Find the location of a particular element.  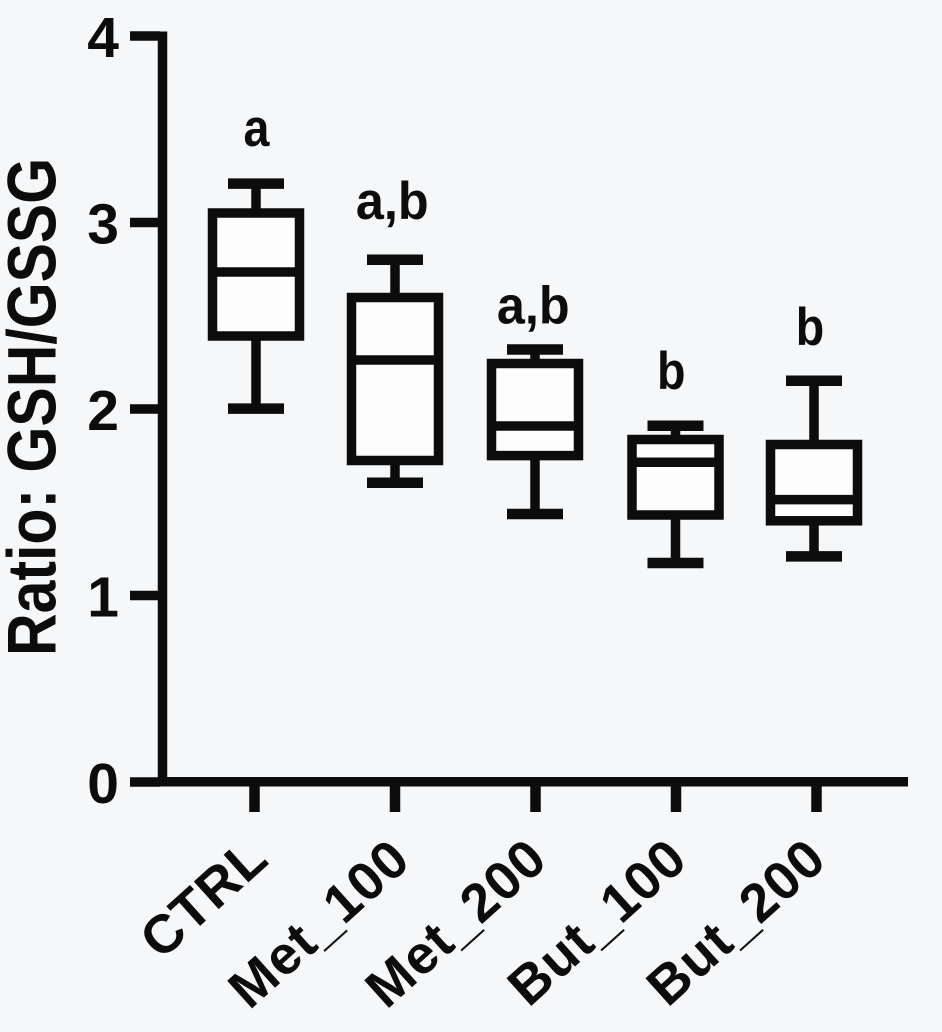

svg-text: 3 is located at coordinates (103, 225).